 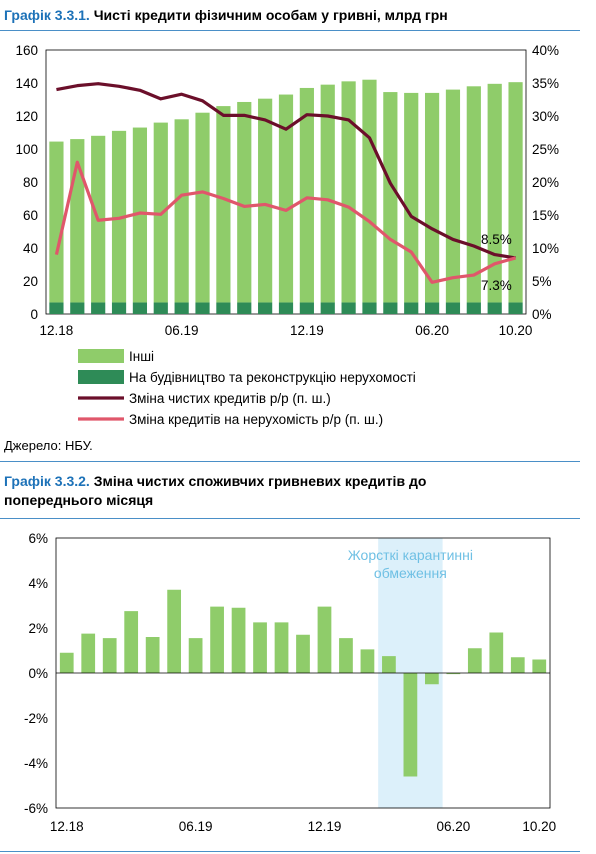 I want to click on chart1-x-tick-label: 12.18, so click(x=57, y=330).